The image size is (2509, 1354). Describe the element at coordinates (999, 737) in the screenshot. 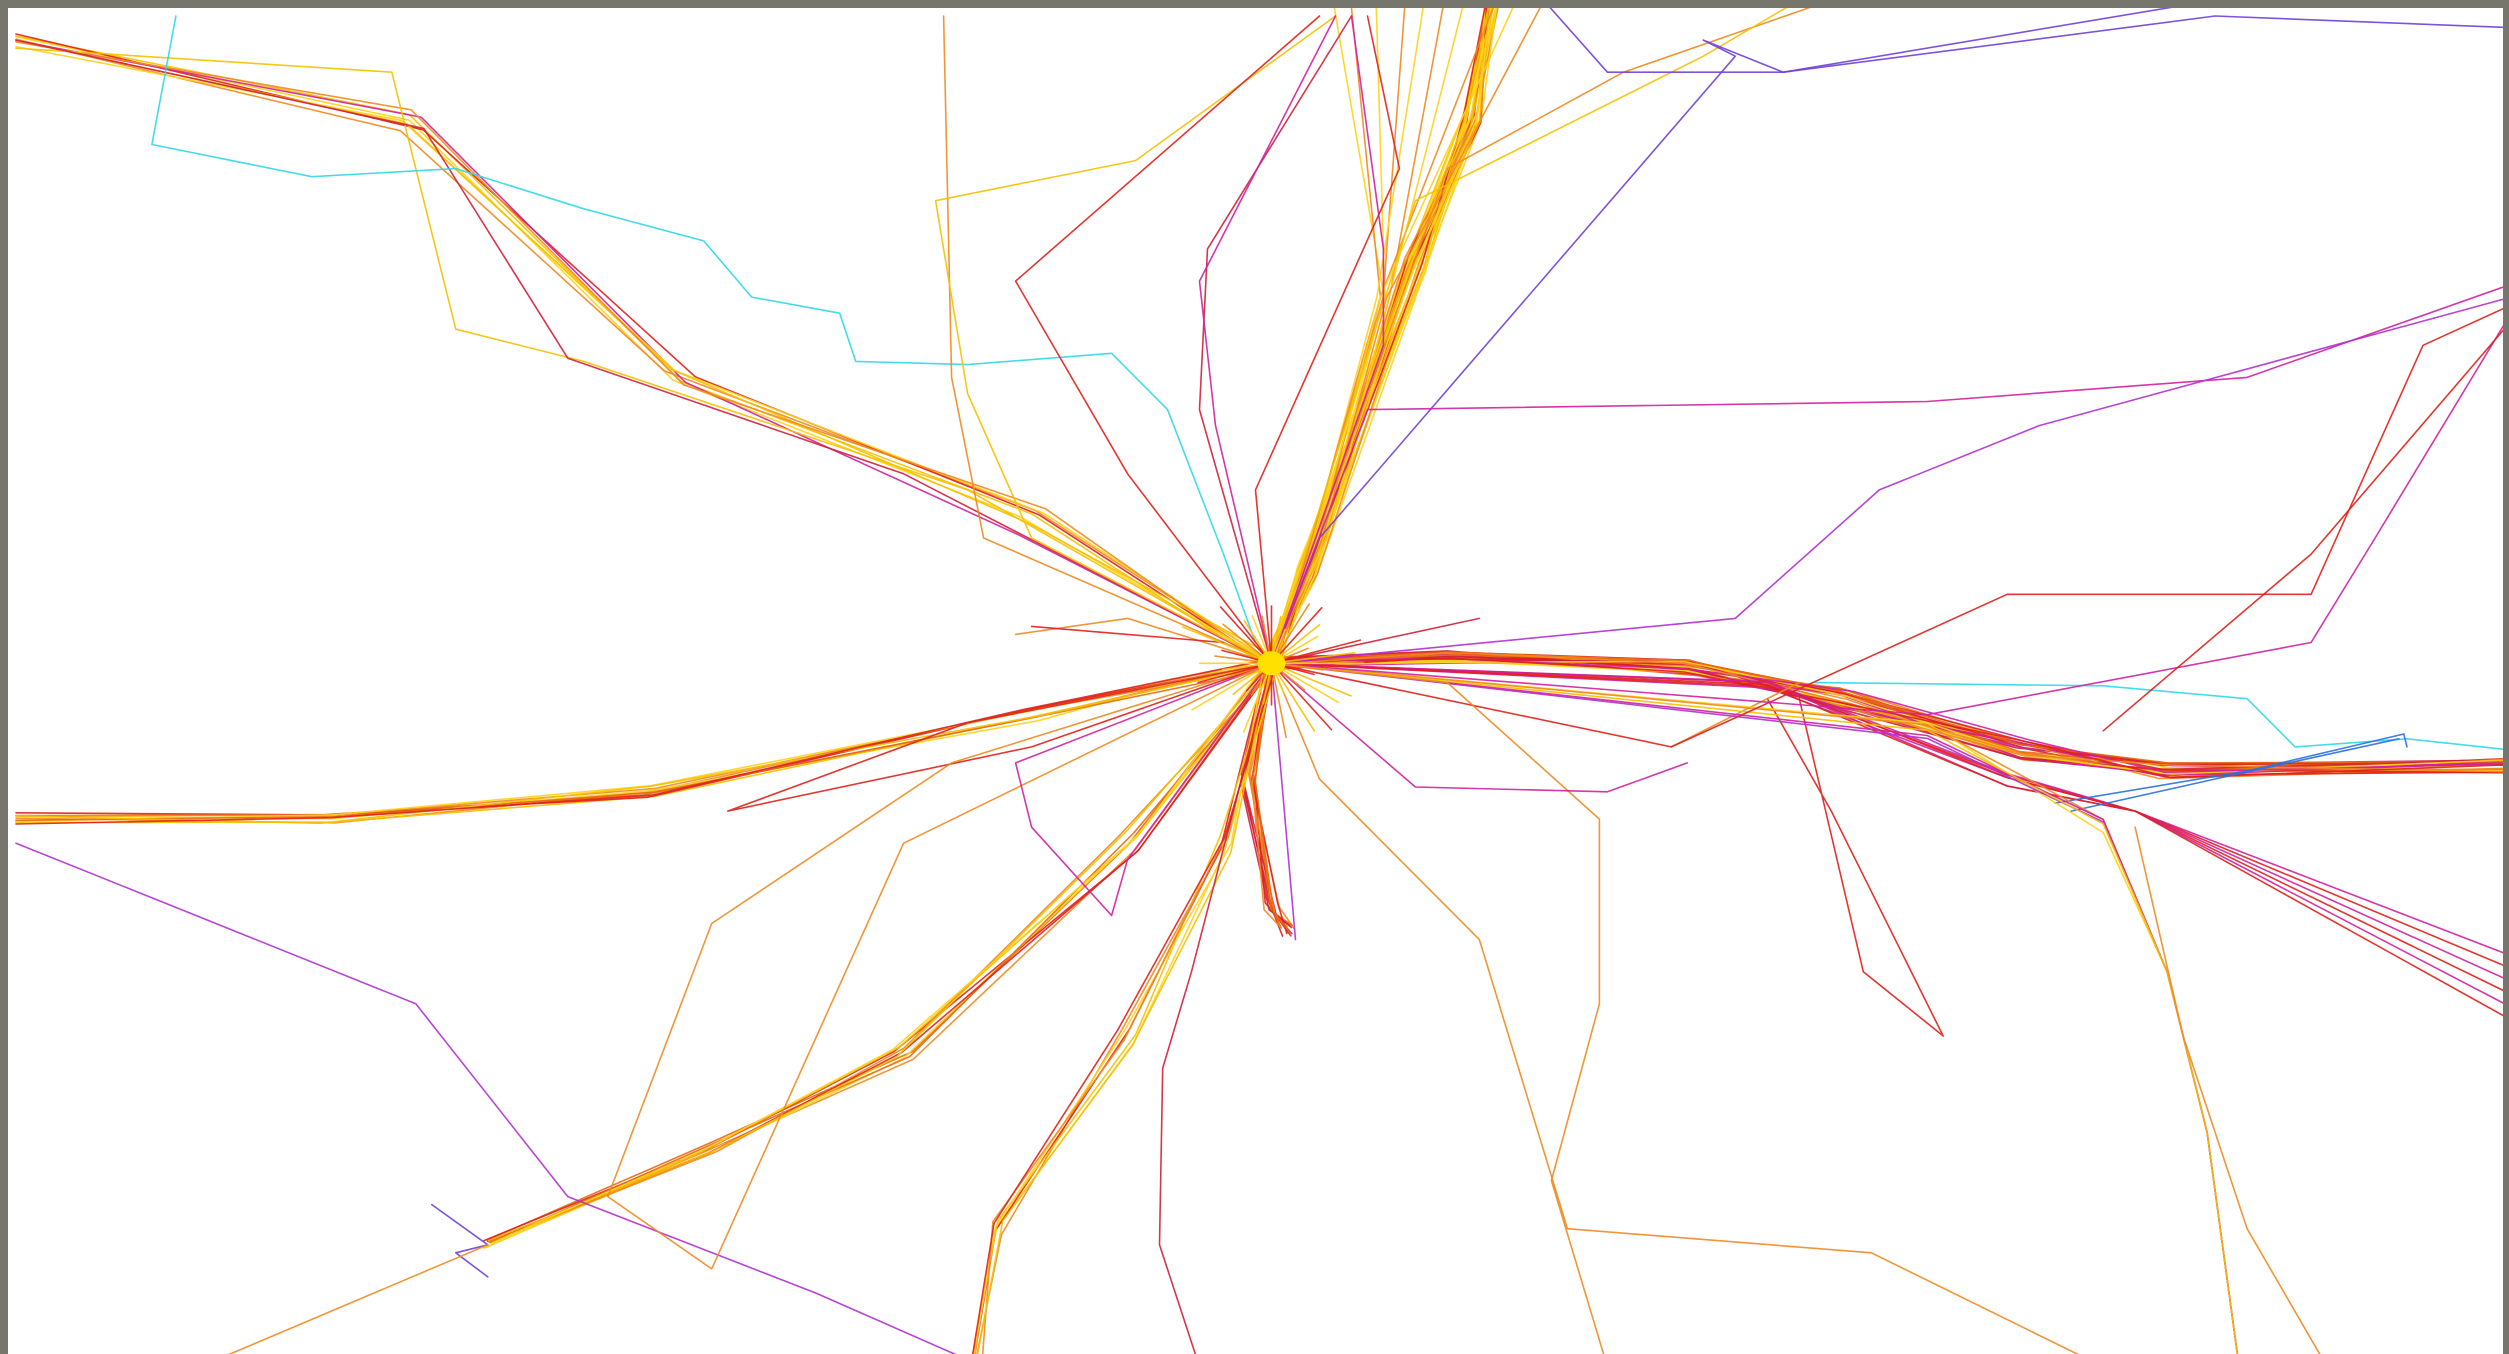

I see `track-west-loop` at that location.